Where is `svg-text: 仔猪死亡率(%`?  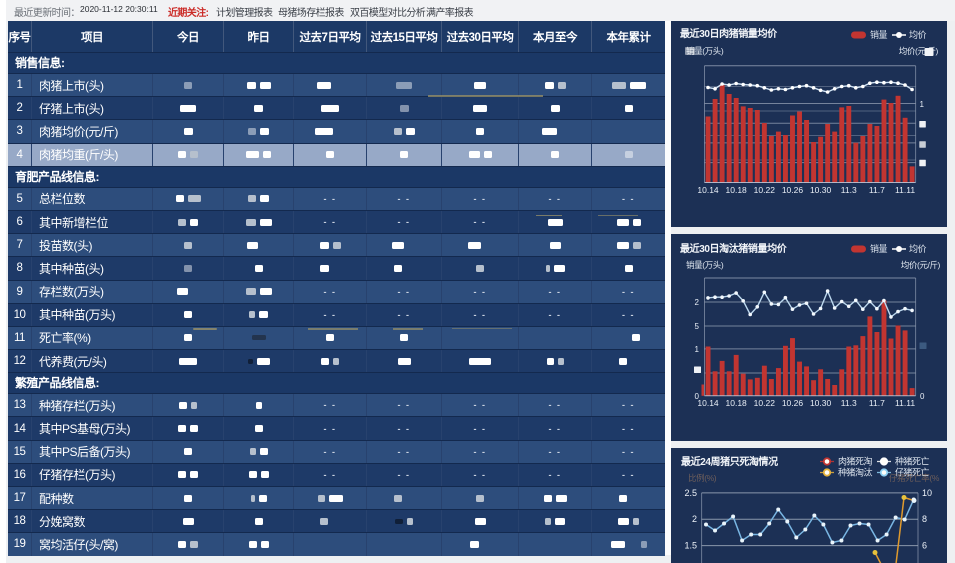
svg-text: 仔猪死亡率(% is located at coordinates (914, 478).